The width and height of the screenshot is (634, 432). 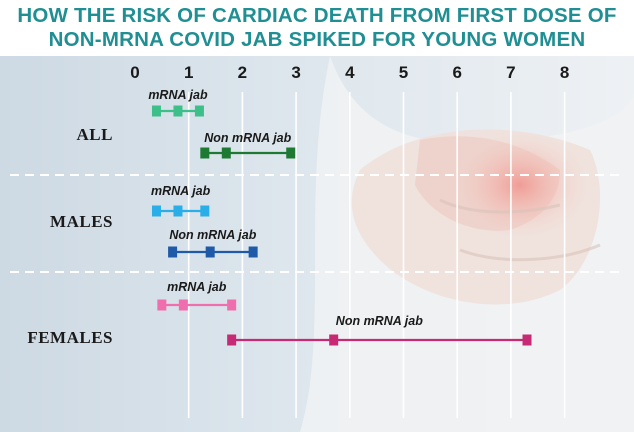 I want to click on males-mrna-interval: mRNA jab, so click(x=181, y=200).